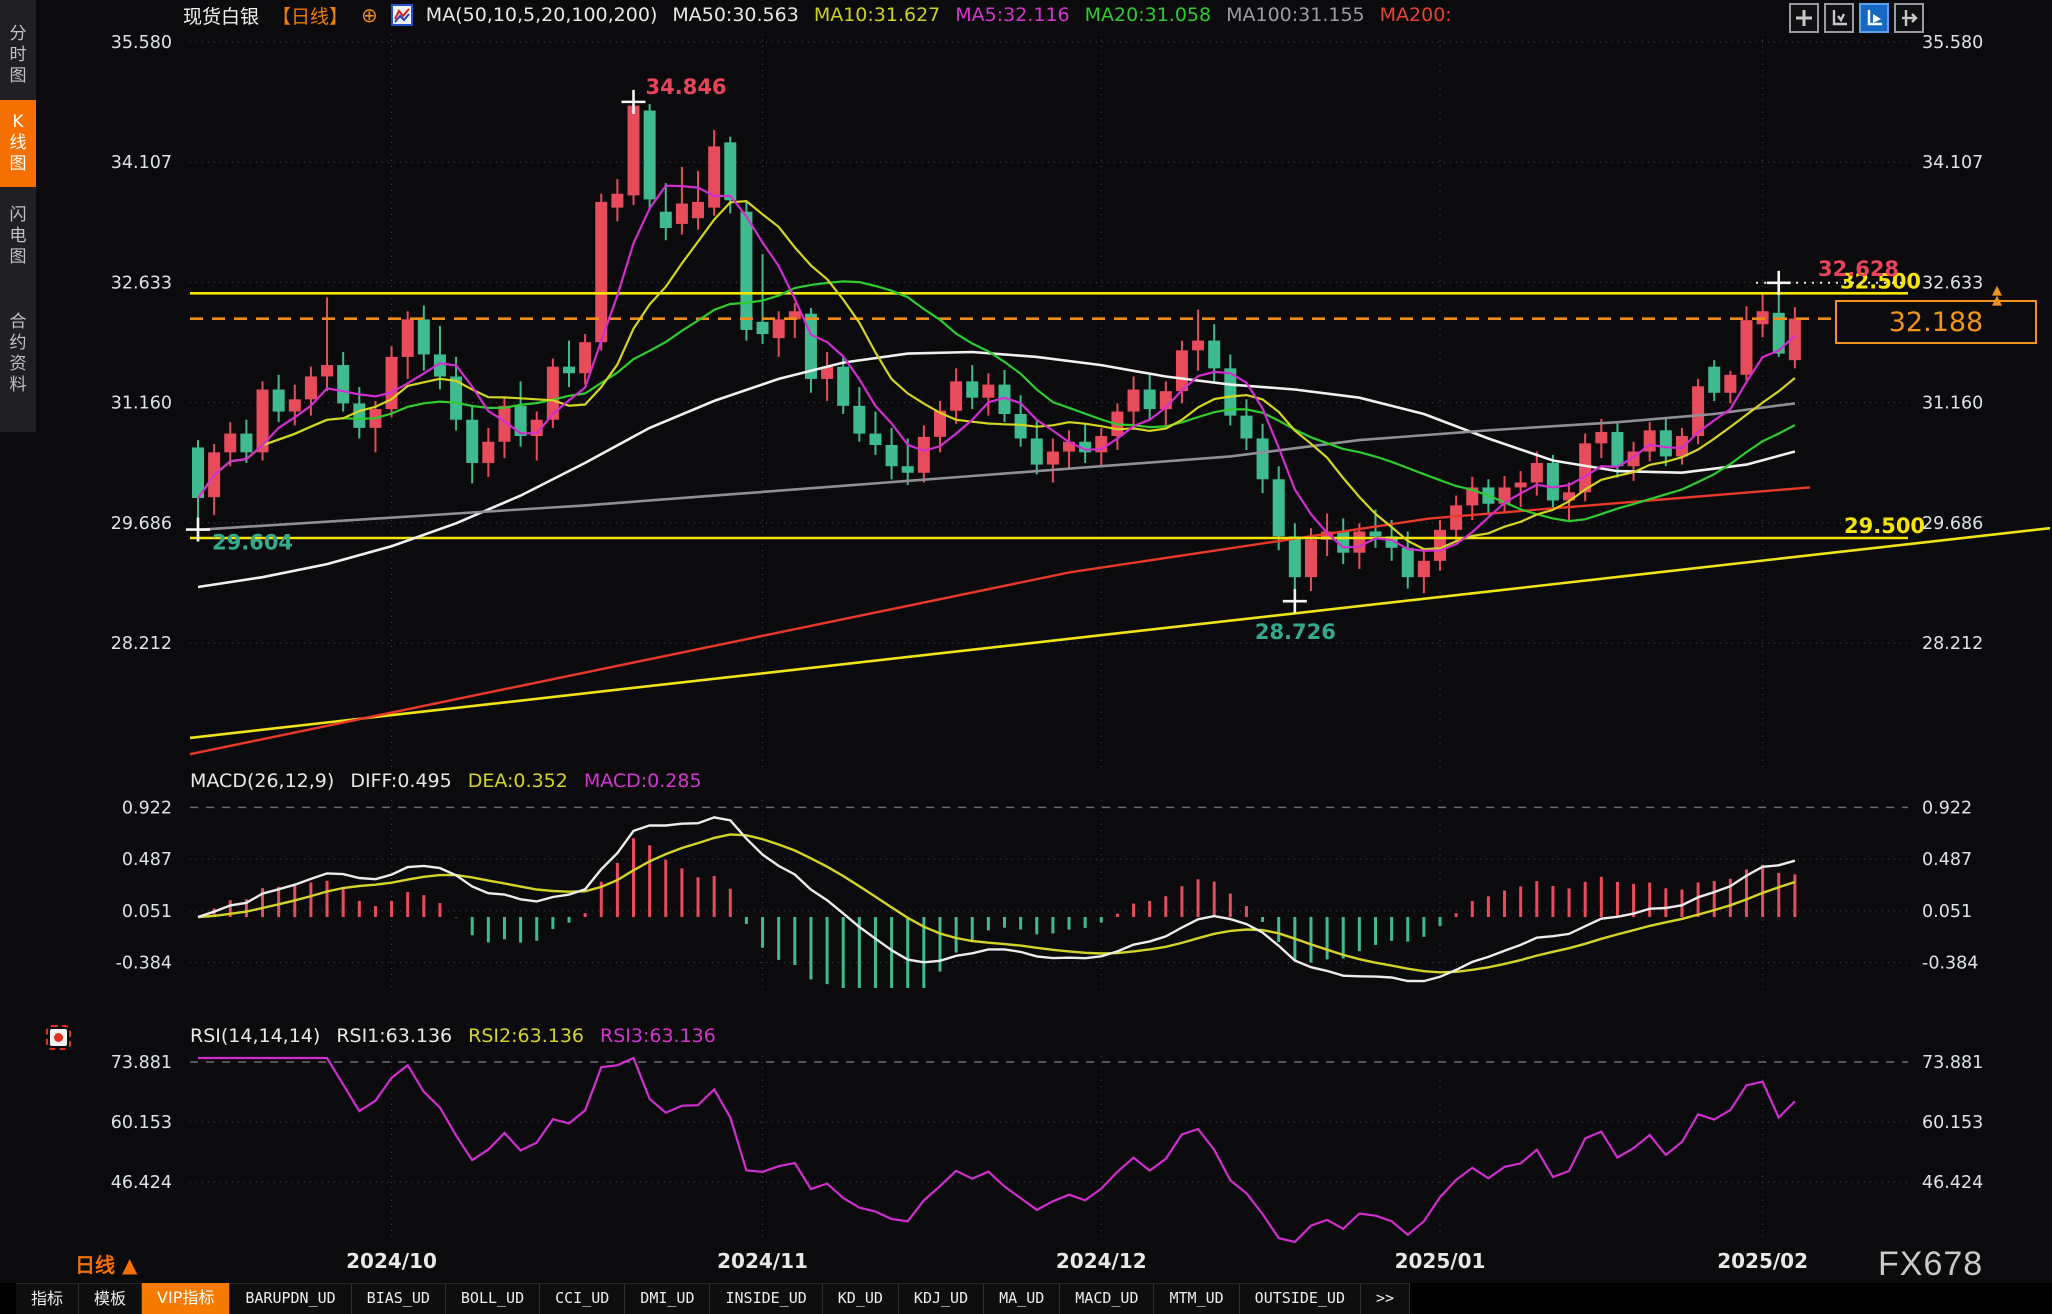 The image size is (2052, 1314). What do you see at coordinates (1909, 18) in the screenshot?
I see `shift-axis-icon` at bounding box center [1909, 18].